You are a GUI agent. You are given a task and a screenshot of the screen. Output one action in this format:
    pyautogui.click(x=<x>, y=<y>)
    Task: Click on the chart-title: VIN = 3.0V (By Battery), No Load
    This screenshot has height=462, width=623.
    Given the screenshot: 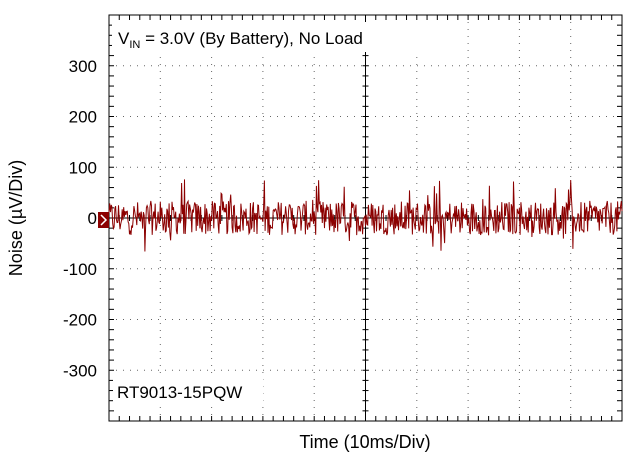 What is the action you would take?
    pyautogui.click(x=240, y=40)
    